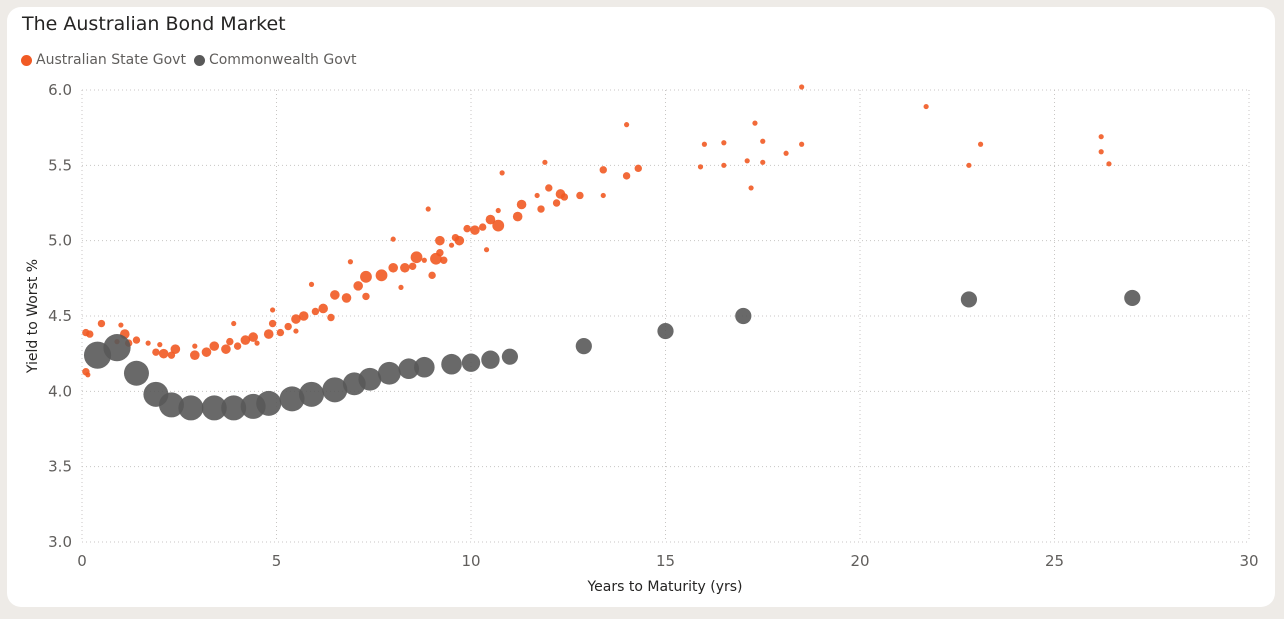 The image size is (1284, 619). Describe the element at coordinates (275, 60) in the screenshot. I see `legend-item-commonwealth: Commonwealth Govt` at that location.